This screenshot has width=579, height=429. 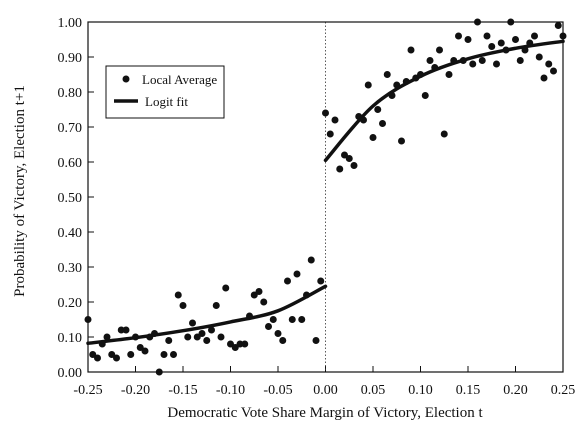 What do you see at coordinates (373, 390) in the screenshot?
I see `x-tick-label: 0.05` at bounding box center [373, 390].